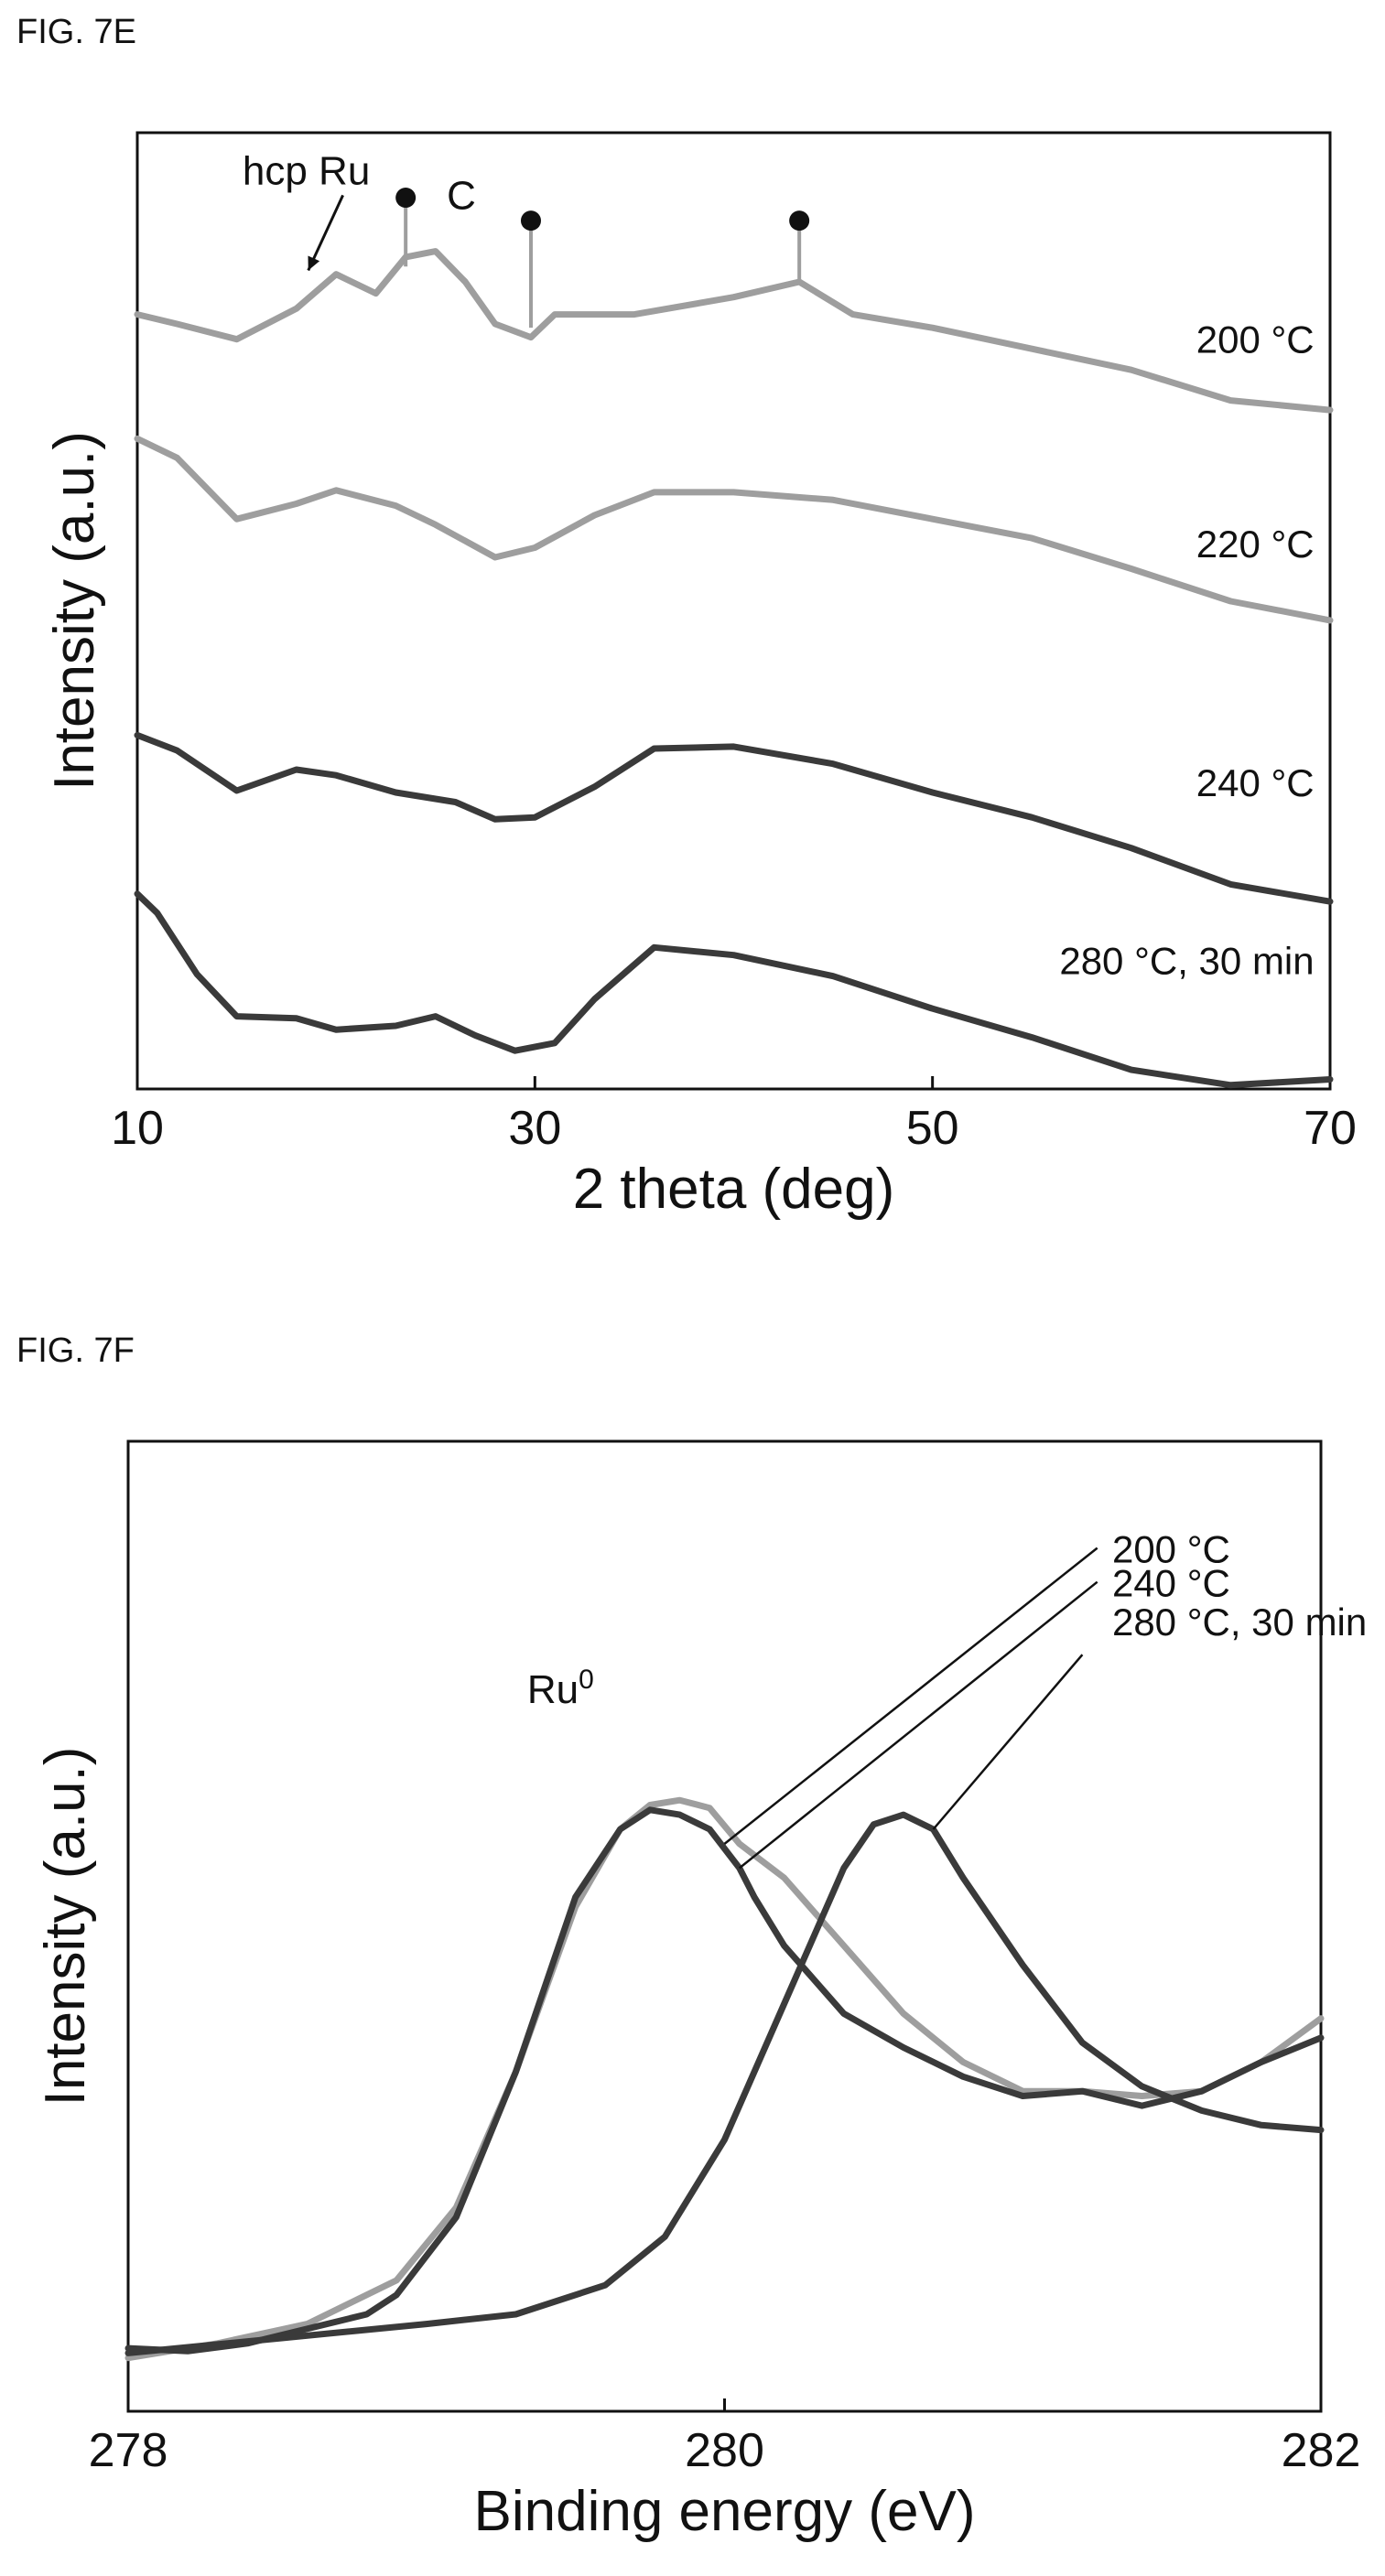  Describe the element at coordinates (1255, 544) in the screenshot. I see `series-label-220-c: 220 °C` at that location.